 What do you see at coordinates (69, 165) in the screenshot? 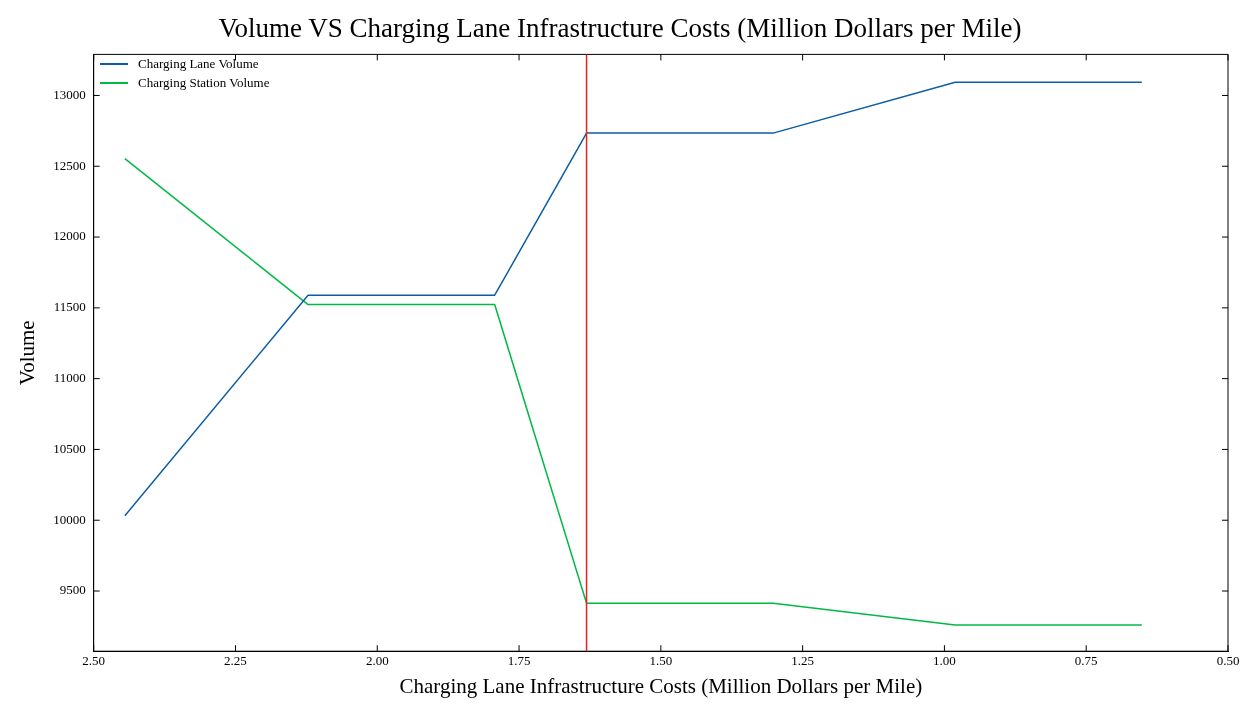
I see `y-tick-label: 12500` at bounding box center [69, 165].